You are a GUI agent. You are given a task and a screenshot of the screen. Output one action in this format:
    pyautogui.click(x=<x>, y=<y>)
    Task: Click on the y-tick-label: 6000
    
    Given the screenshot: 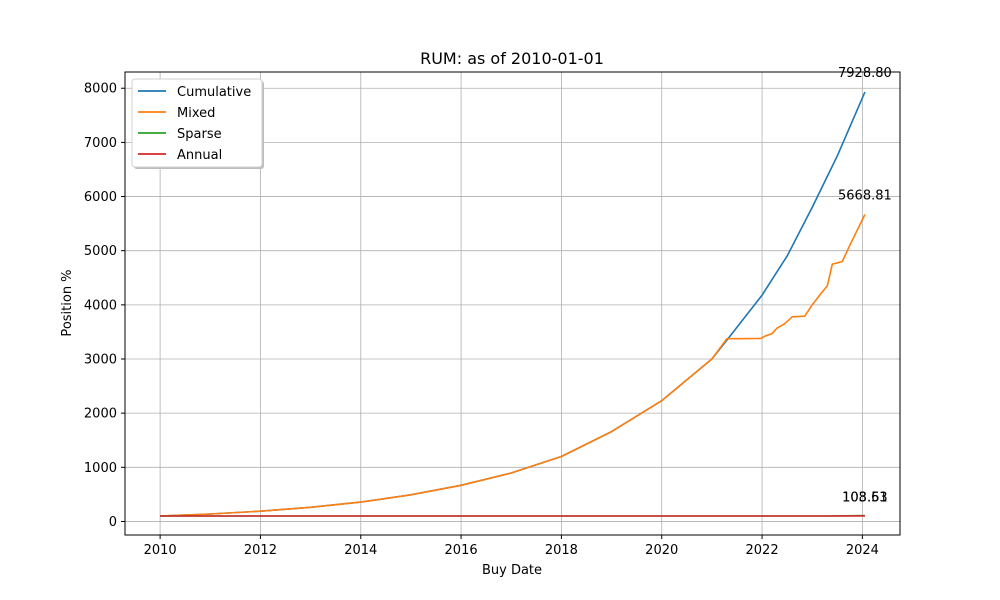 What is the action you would take?
    pyautogui.click(x=100, y=197)
    